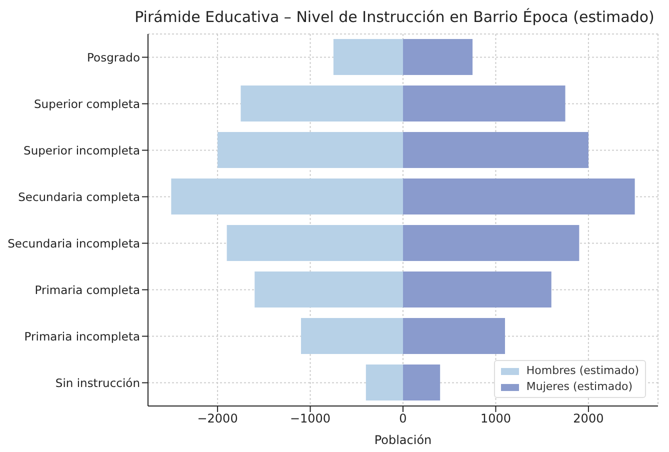 This screenshot has height=452, width=669. Describe the element at coordinates (579, 387) in the screenshot. I see `legend-label: Mujeres (estimado)` at that location.